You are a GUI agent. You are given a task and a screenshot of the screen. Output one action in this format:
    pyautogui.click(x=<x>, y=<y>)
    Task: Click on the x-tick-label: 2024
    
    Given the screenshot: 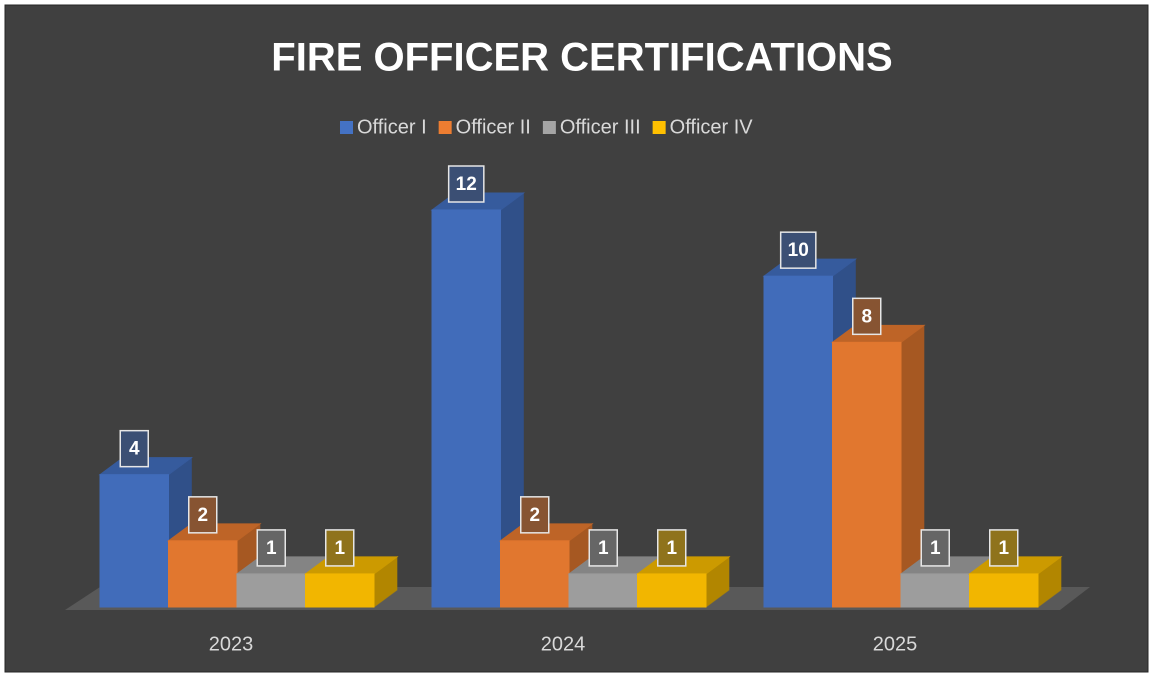 What is the action you would take?
    pyautogui.click(x=563, y=644)
    